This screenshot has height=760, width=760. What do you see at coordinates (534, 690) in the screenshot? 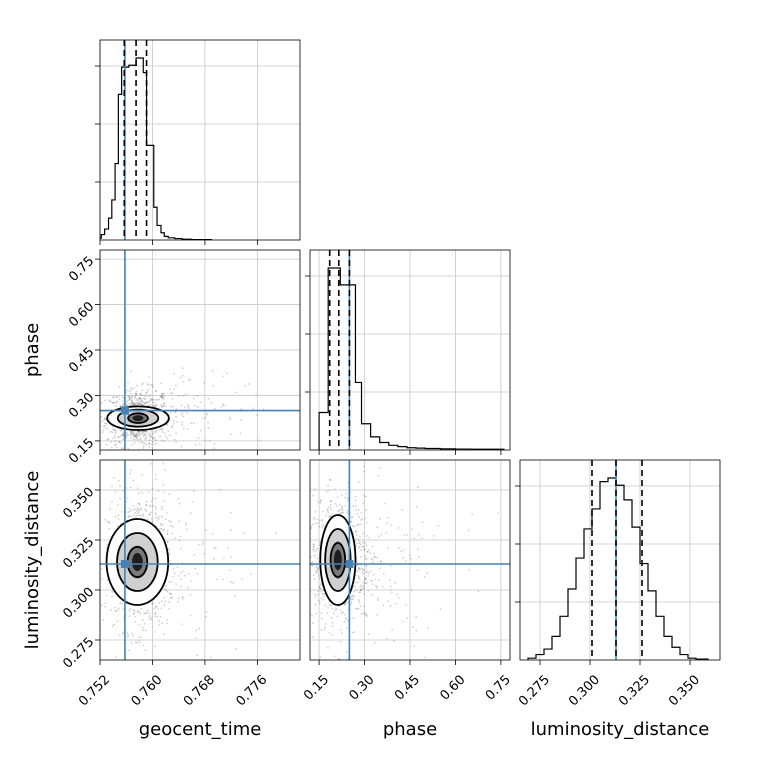
I see `x-tick-label: 0.275` at bounding box center [534, 690].